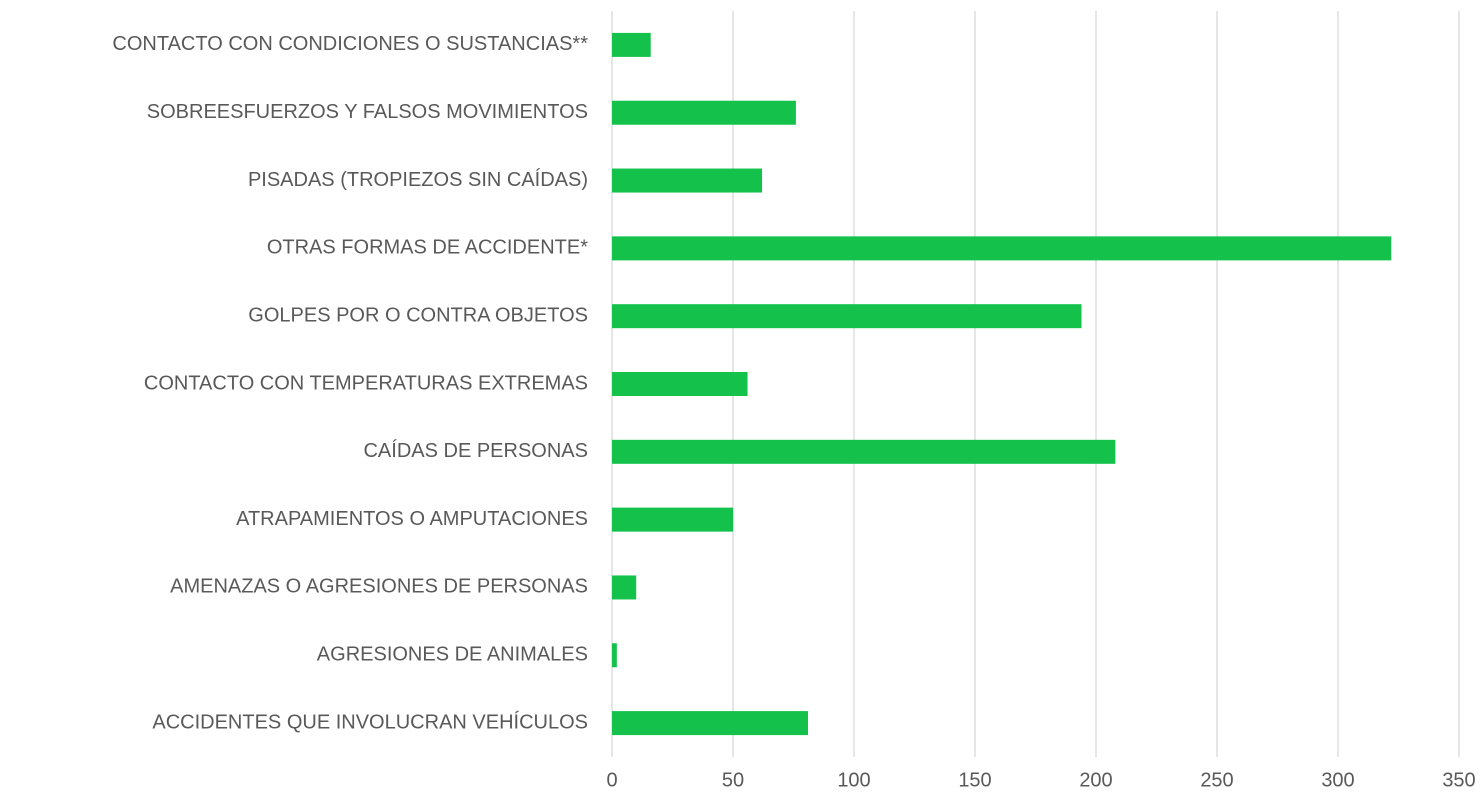 The image size is (1483, 795). What do you see at coordinates (452, 655) in the screenshot?
I see `y-tick-label: AGRESIONES DE ANIMALES` at bounding box center [452, 655].